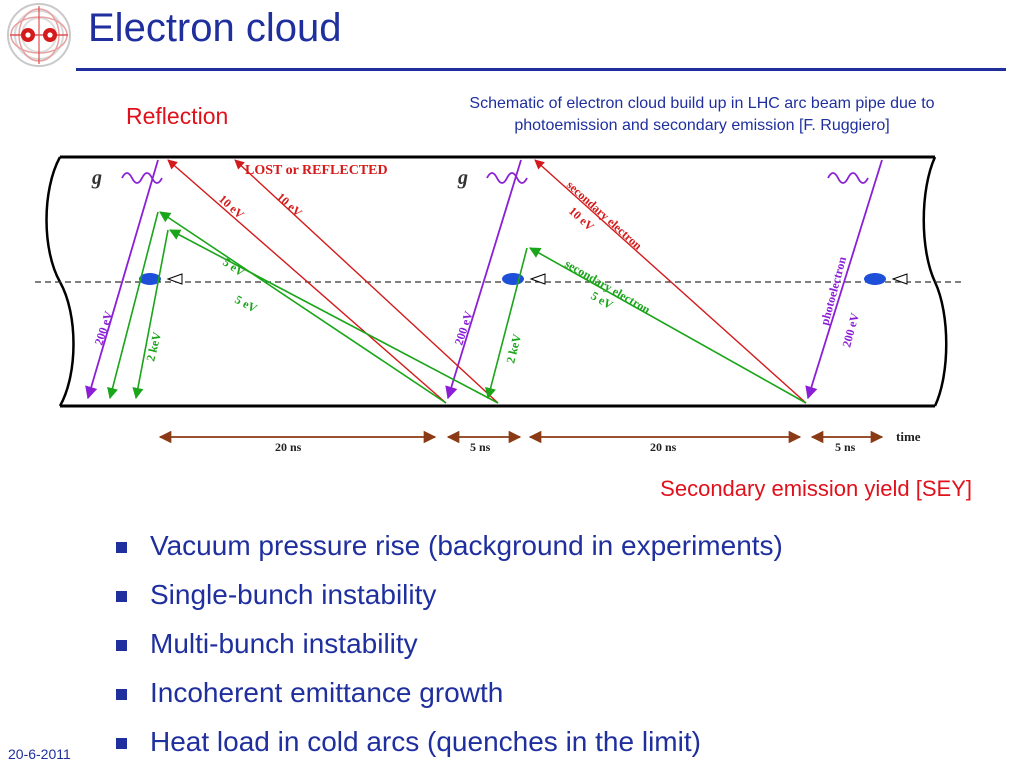  Describe the element at coordinates (96, 178) in the screenshot. I see `photon-symbol-1: g` at that location.